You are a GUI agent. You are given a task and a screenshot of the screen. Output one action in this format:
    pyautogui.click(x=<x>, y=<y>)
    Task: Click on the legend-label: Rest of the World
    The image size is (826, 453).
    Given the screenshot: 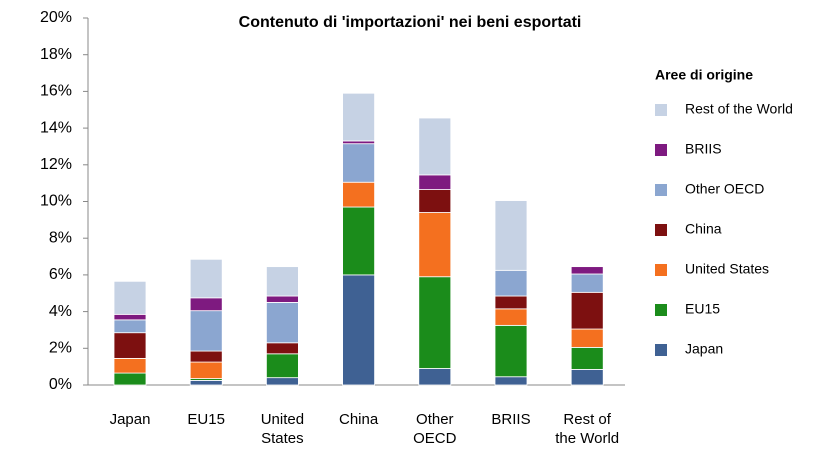 What is the action you would take?
    pyautogui.click(x=739, y=109)
    